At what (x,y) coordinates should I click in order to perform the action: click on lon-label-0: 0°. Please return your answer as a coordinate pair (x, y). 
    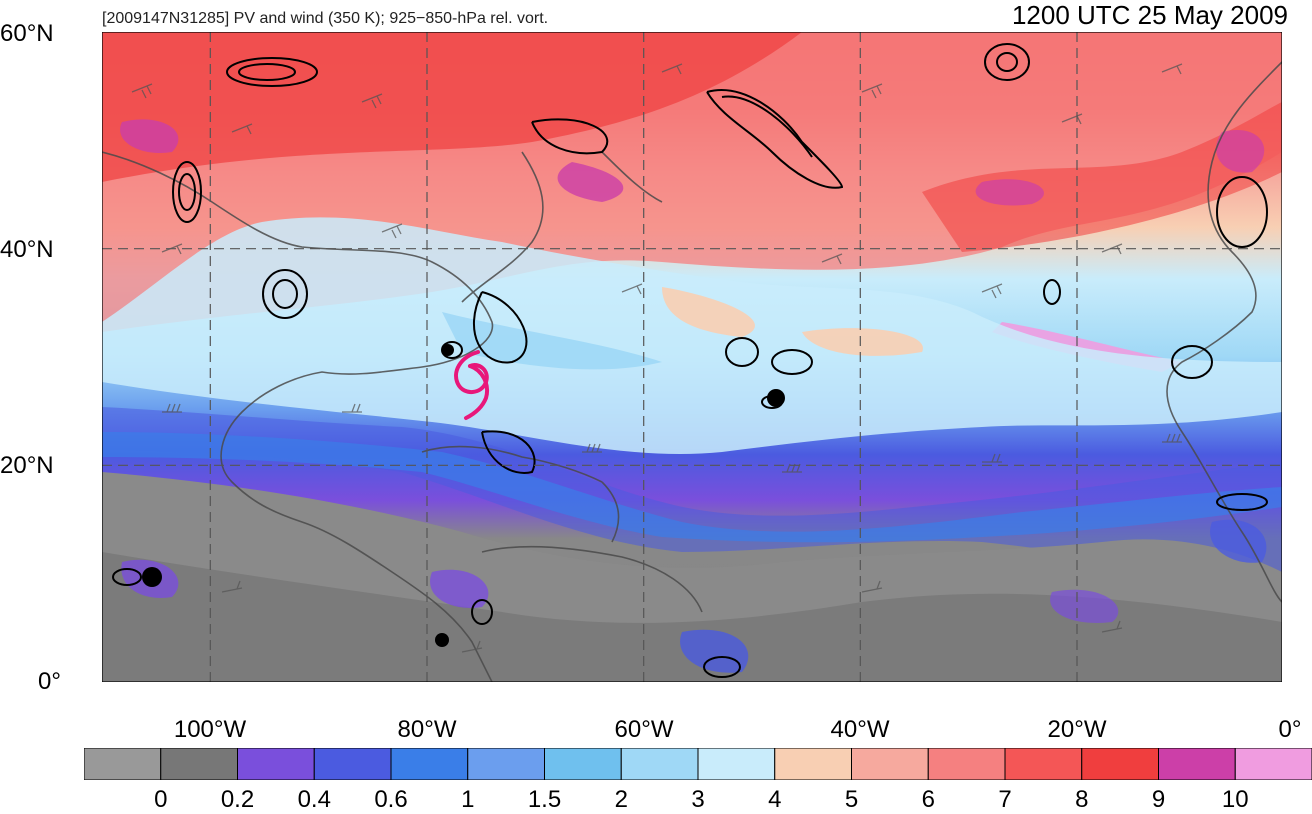
    Looking at the image, I should click on (1290, 729).